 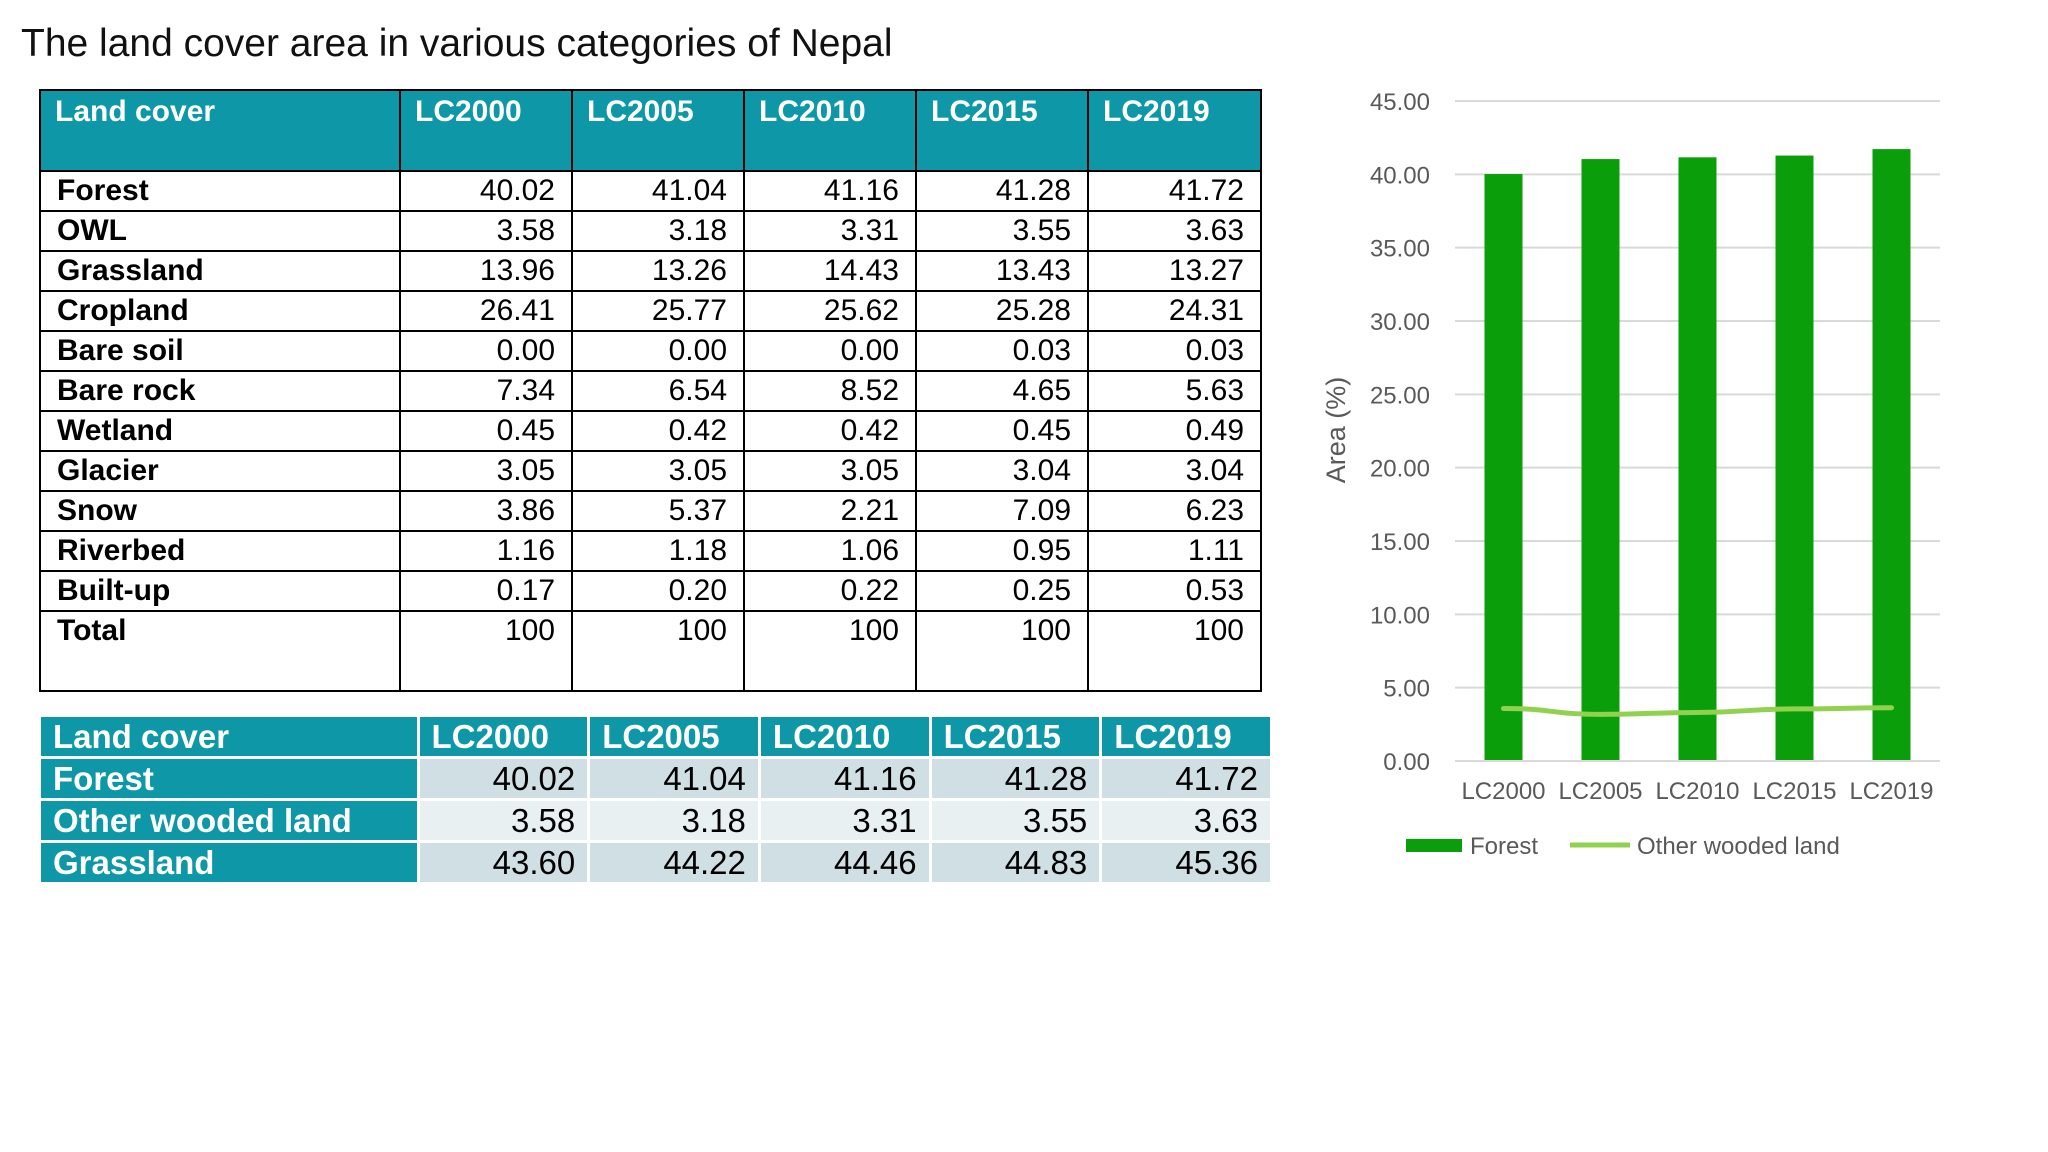 What do you see at coordinates (844, 820) in the screenshot?
I see `summary-cell-value: 3.31` at bounding box center [844, 820].